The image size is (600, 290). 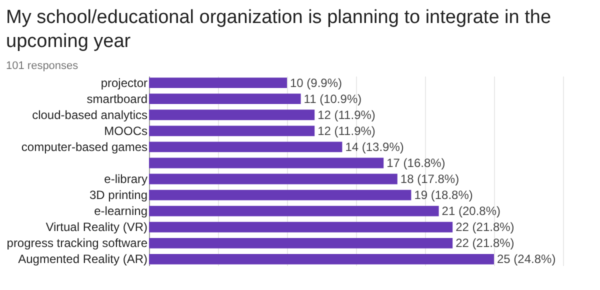 What do you see at coordinates (42, 65) in the screenshot?
I see `text: 101 responses` at bounding box center [42, 65].